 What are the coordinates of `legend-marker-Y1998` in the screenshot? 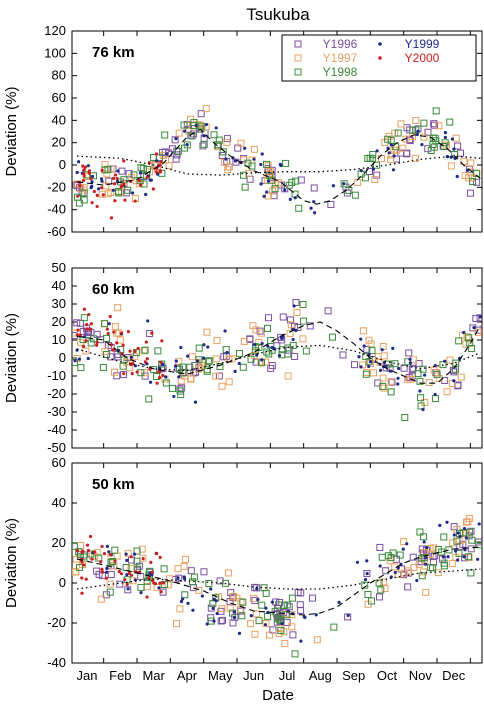 It's located at (298, 72).